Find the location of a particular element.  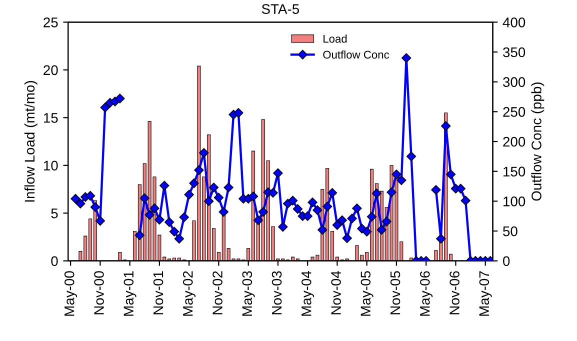

legend-label: Load is located at coordinates (335, 38).